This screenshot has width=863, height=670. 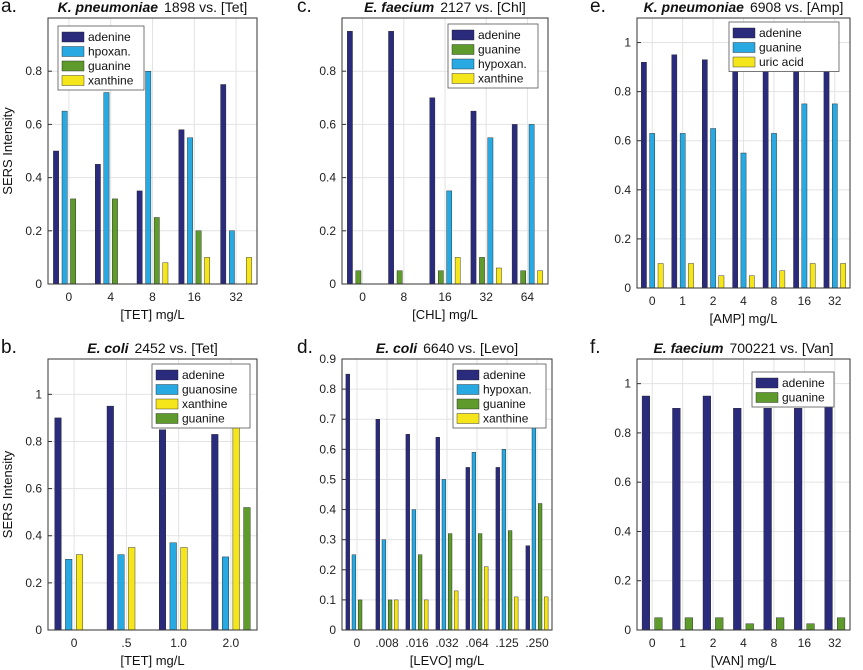 I want to click on x-tick-label: 4, so click(x=743, y=301).